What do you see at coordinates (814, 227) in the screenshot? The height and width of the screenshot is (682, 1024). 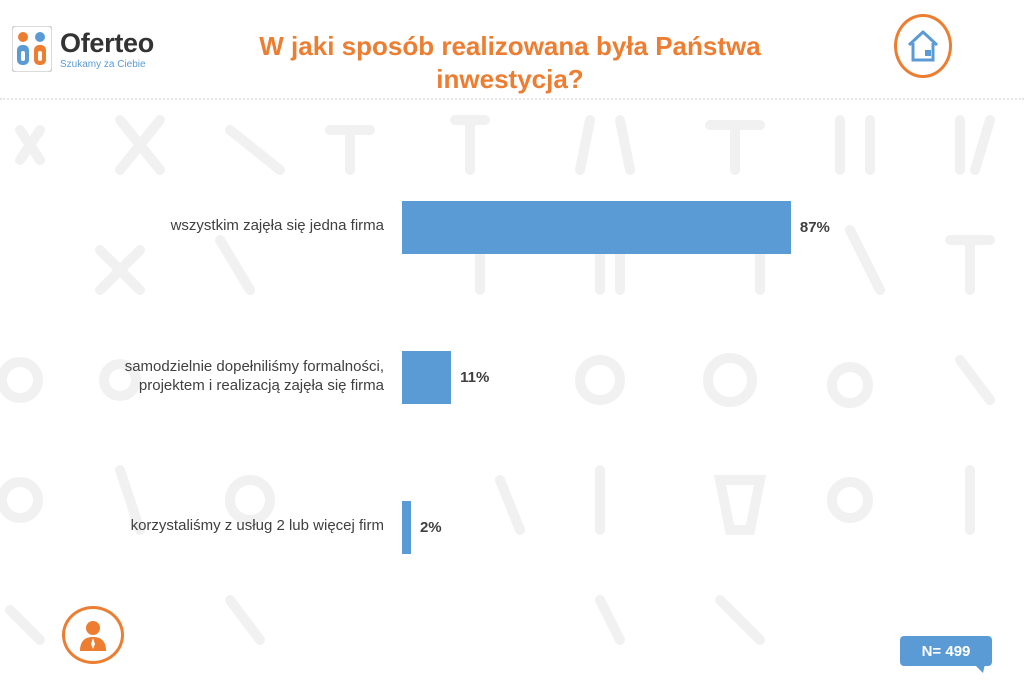 I see `bar-value-label: 87%` at bounding box center [814, 227].